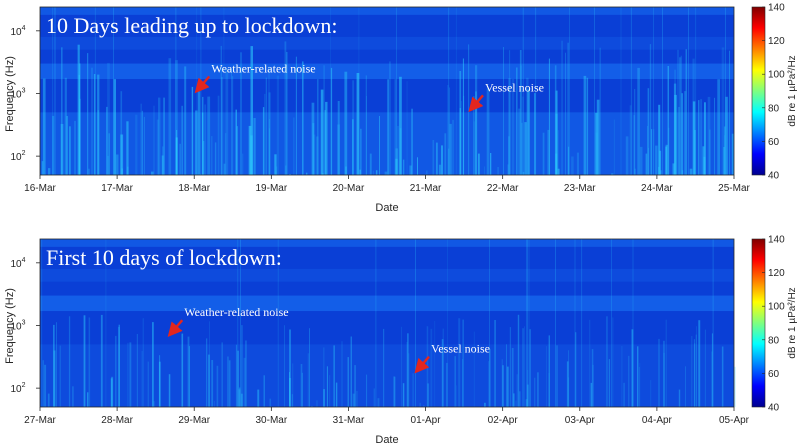 The height and width of the screenshot is (444, 800). I want to click on x-tick-label: 02-Apr, so click(503, 420).